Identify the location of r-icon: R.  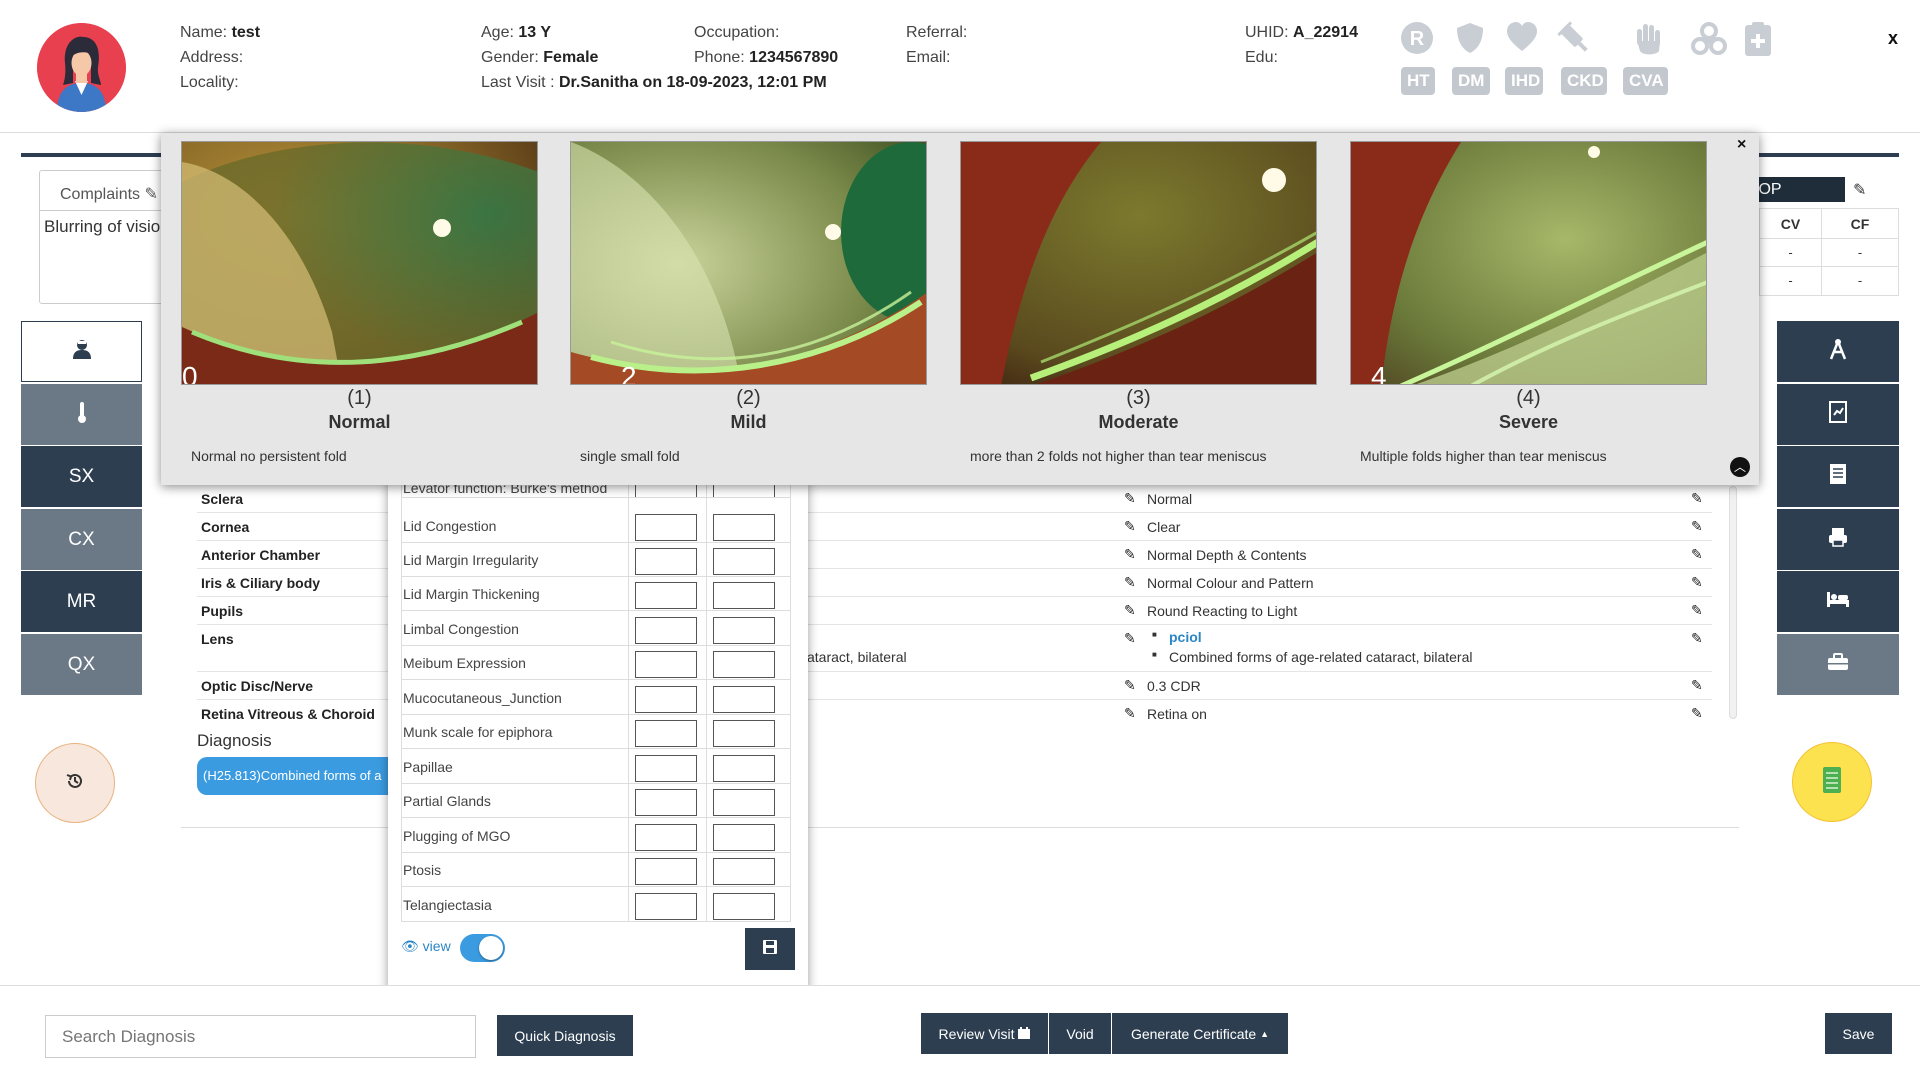
(1417, 37).